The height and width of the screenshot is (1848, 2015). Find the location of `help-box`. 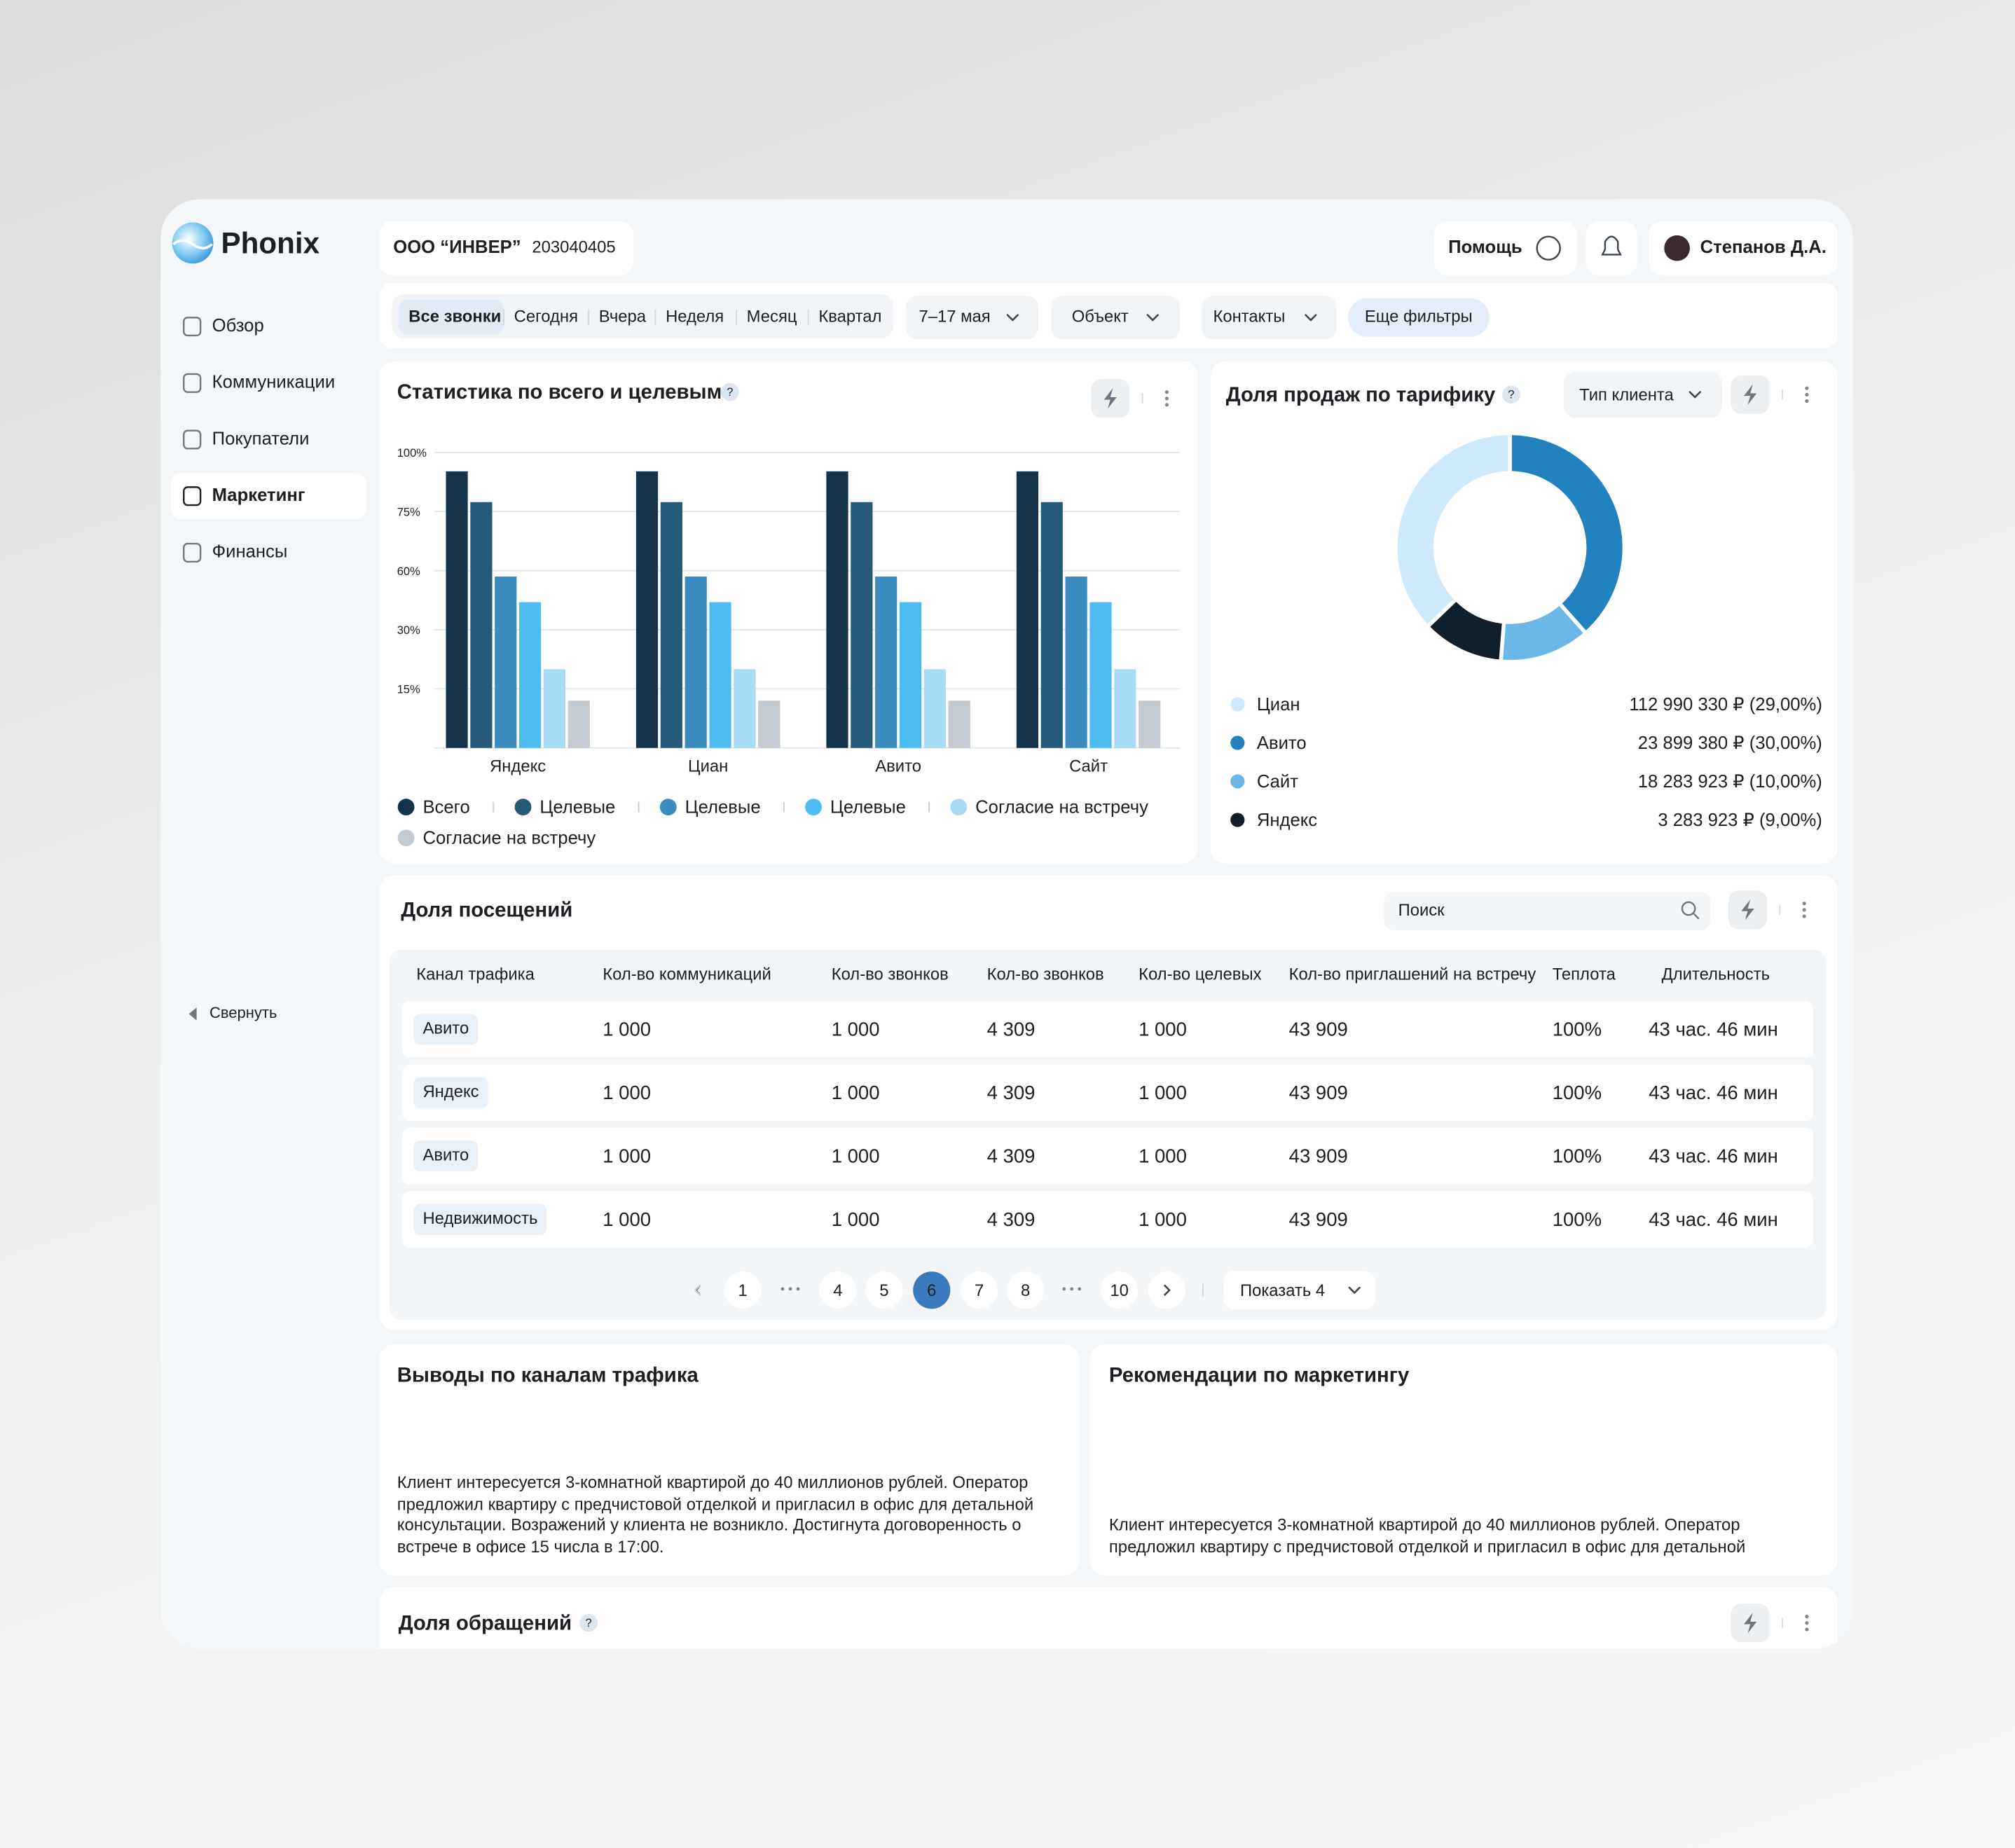

help-box is located at coordinates (1505, 248).